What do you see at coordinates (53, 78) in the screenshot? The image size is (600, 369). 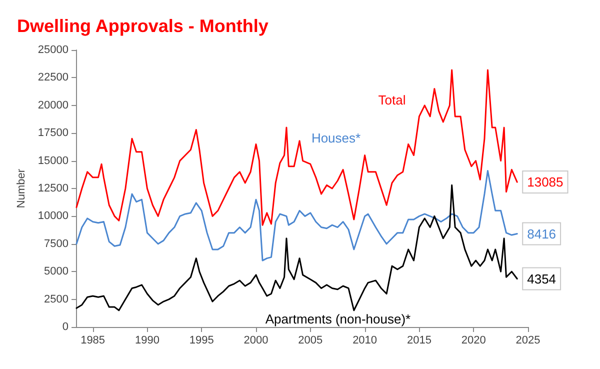 I see `y-tick-label: 22500` at bounding box center [53, 78].